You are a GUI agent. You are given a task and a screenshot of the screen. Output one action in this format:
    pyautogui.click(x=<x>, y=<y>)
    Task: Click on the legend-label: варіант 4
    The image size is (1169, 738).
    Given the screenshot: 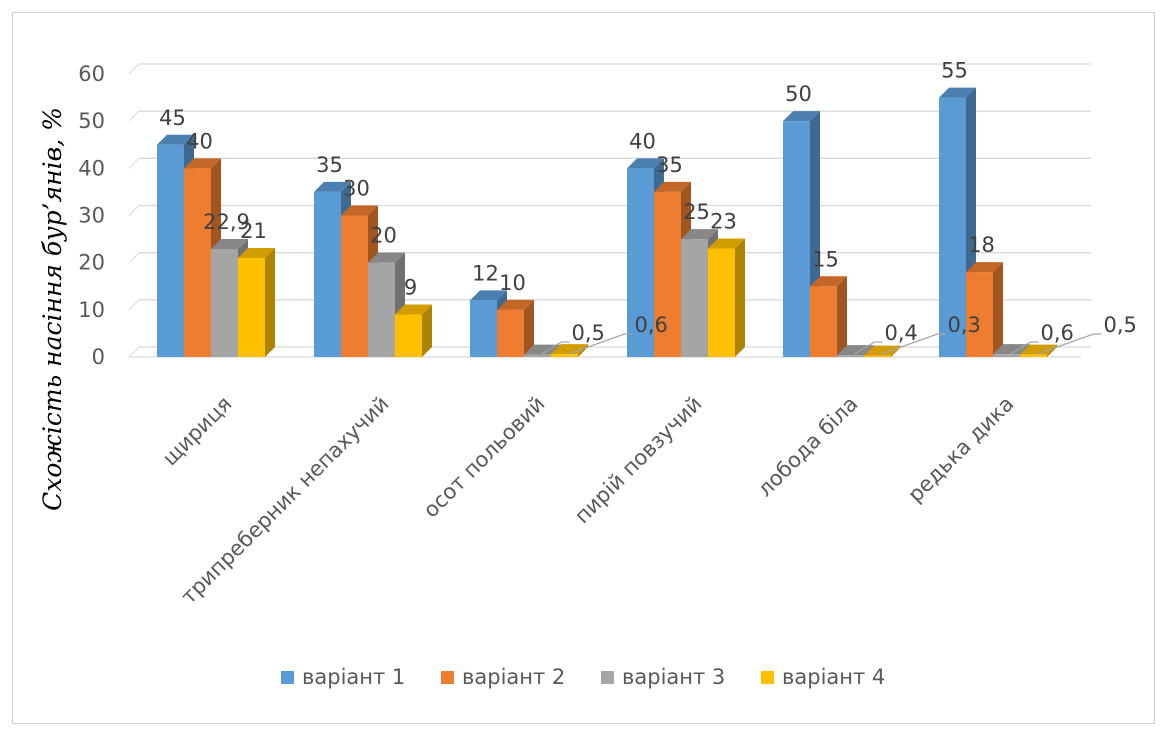 What is the action you would take?
    pyautogui.click(x=833, y=677)
    